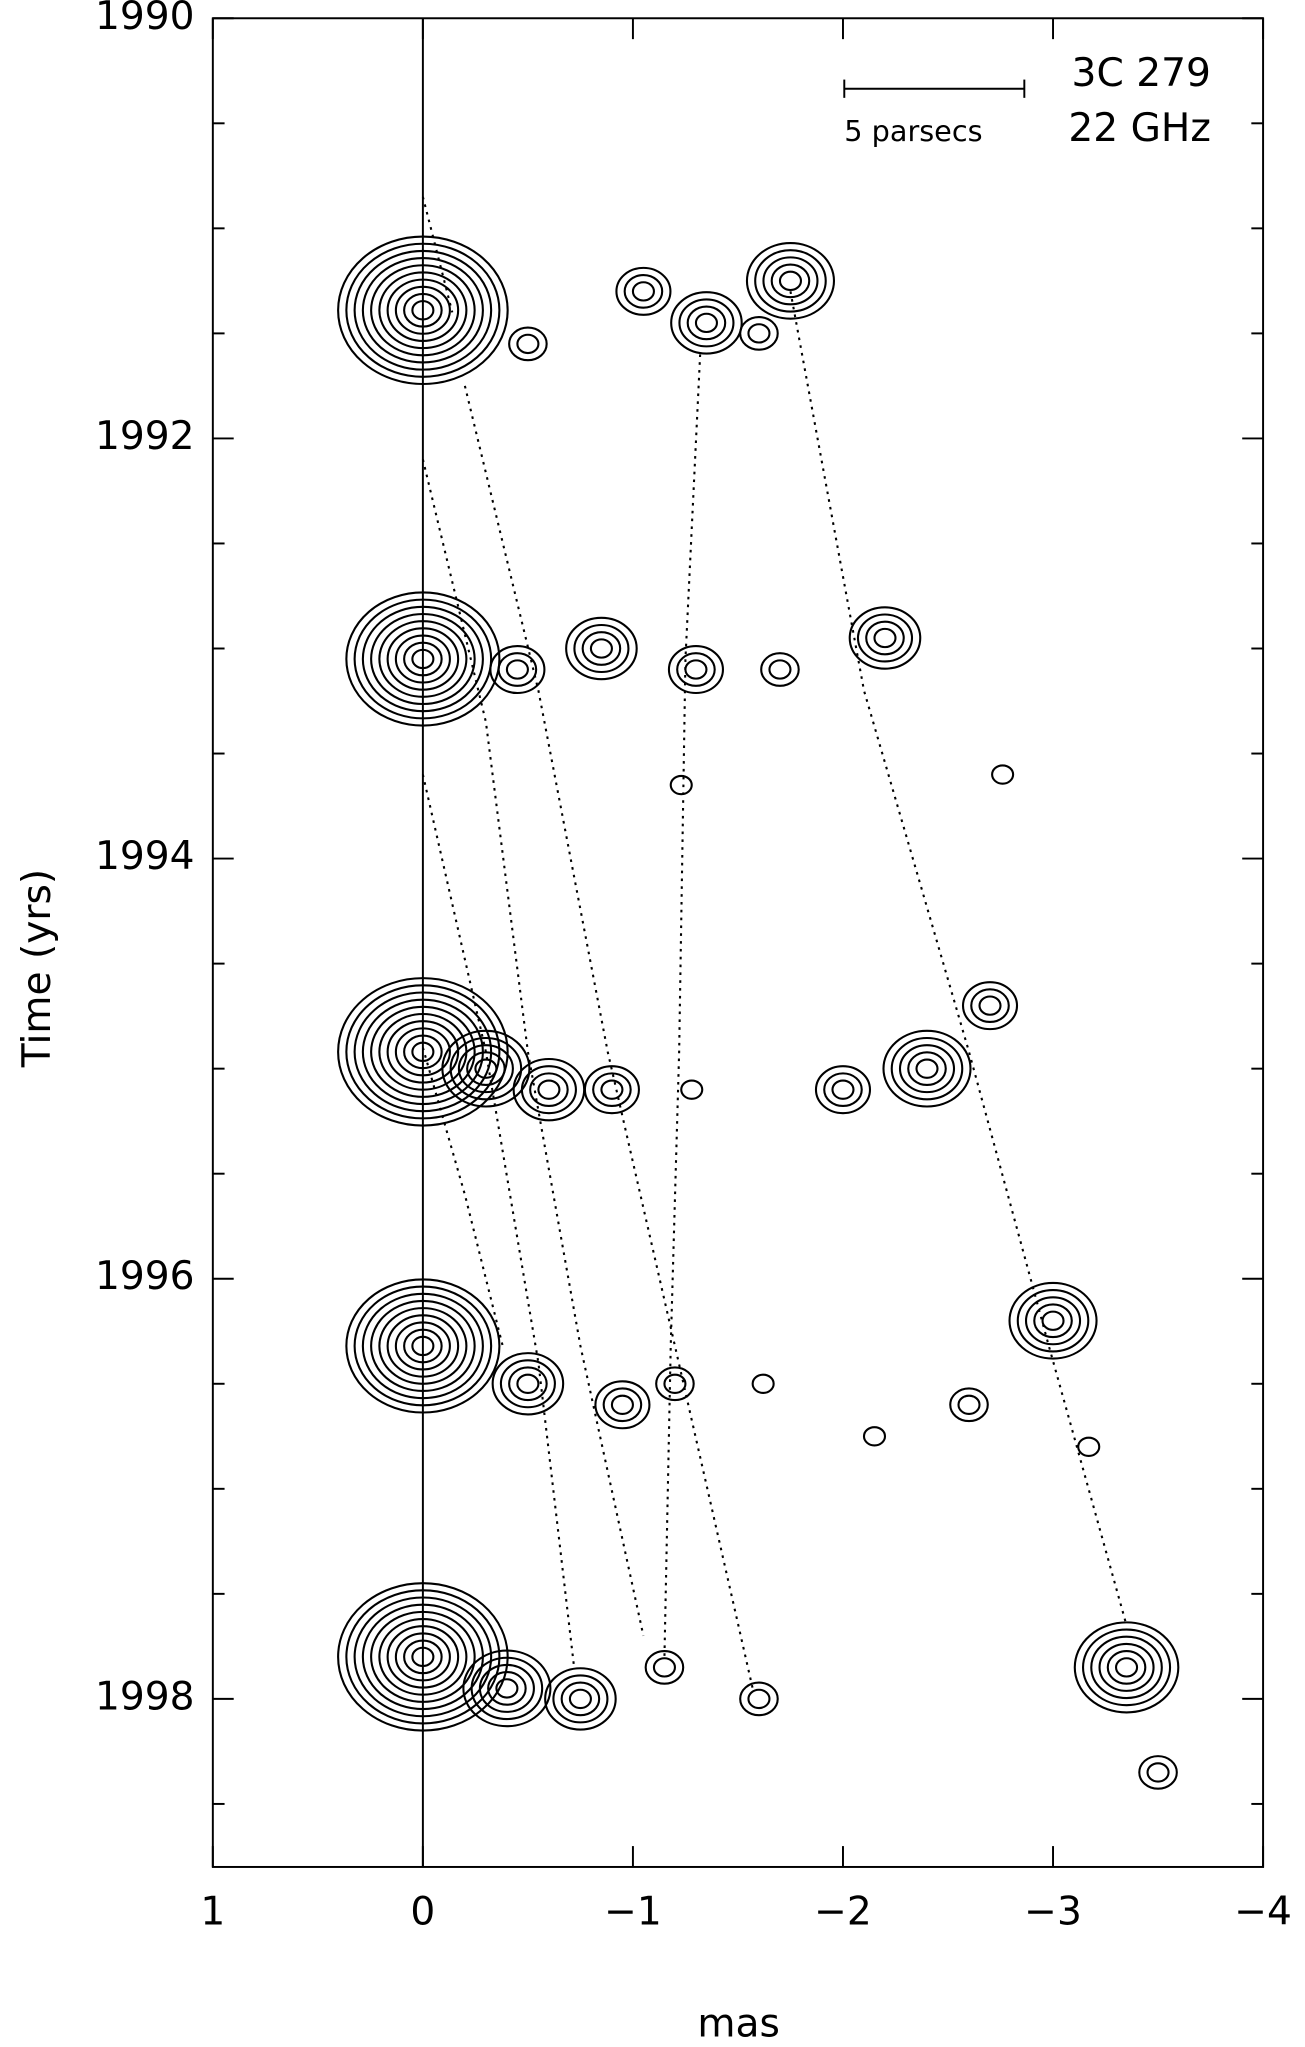 This screenshot has height=2047, width=1305. Describe the element at coordinates (633, 1911) in the screenshot. I see `x-tick-label: −1` at that location.